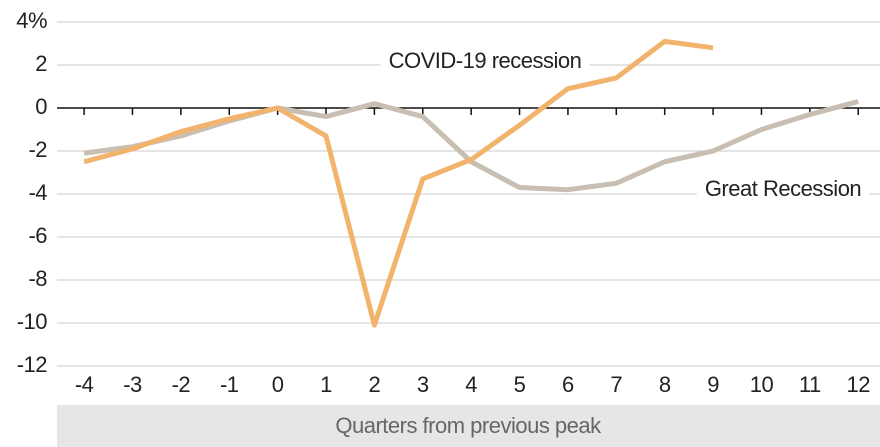 Image resolution: width=880 pixels, height=447 pixels. What do you see at coordinates (31, 20) in the screenshot?
I see `y-tick-label: 4%` at bounding box center [31, 20].